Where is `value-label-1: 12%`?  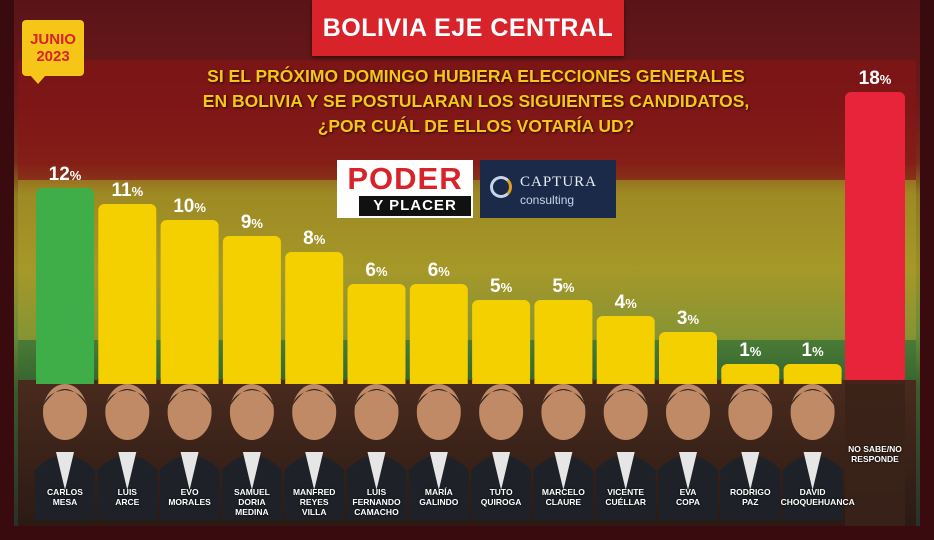 value-label-1: 12% is located at coordinates (65, 174).